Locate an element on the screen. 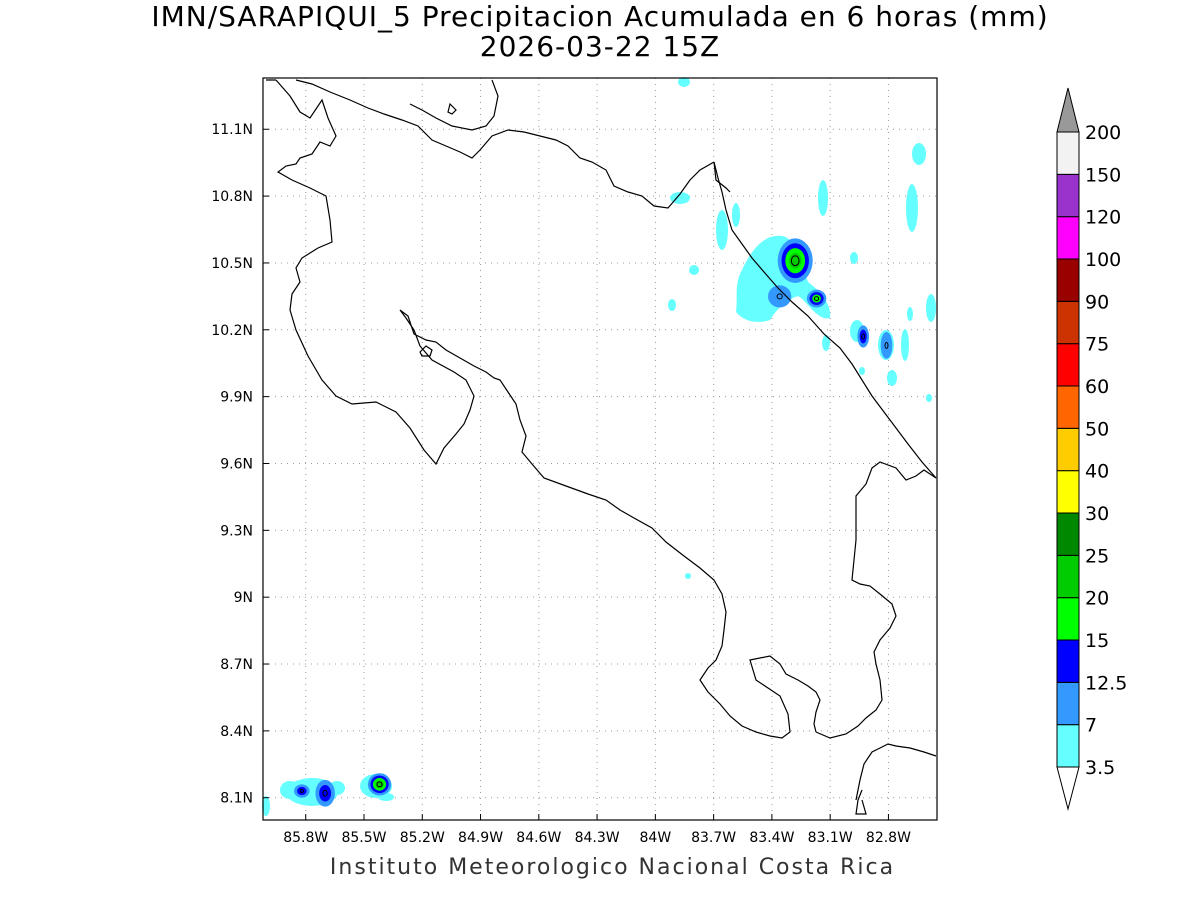  colorbar-label: 100 is located at coordinates (1103, 260).